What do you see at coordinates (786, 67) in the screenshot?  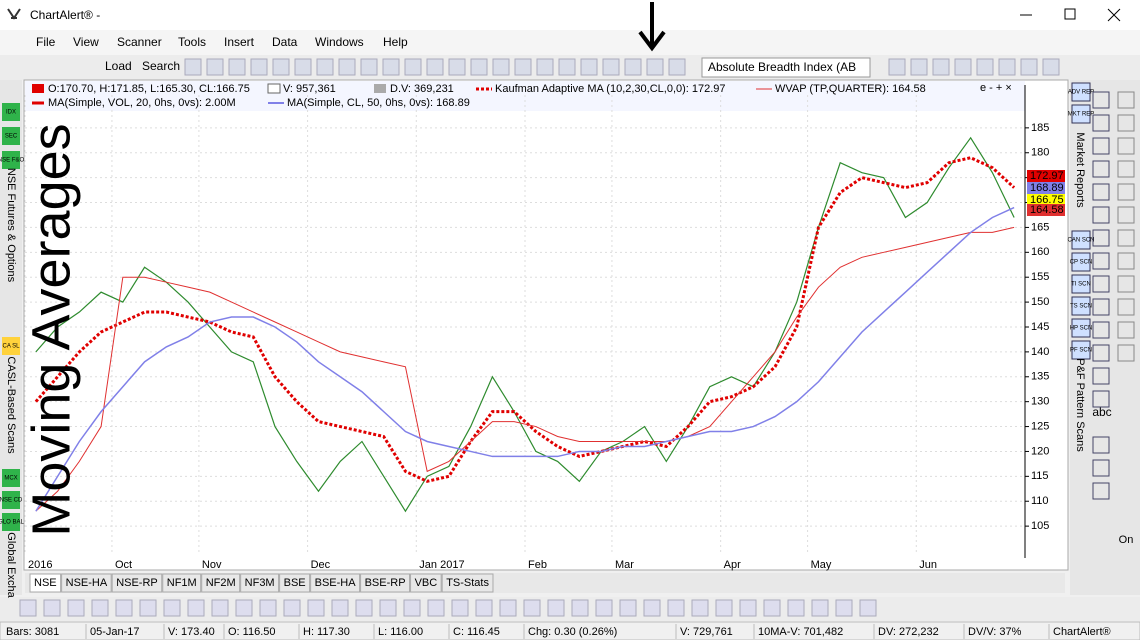 I see `indicator-dropdown` at bounding box center [786, 67].